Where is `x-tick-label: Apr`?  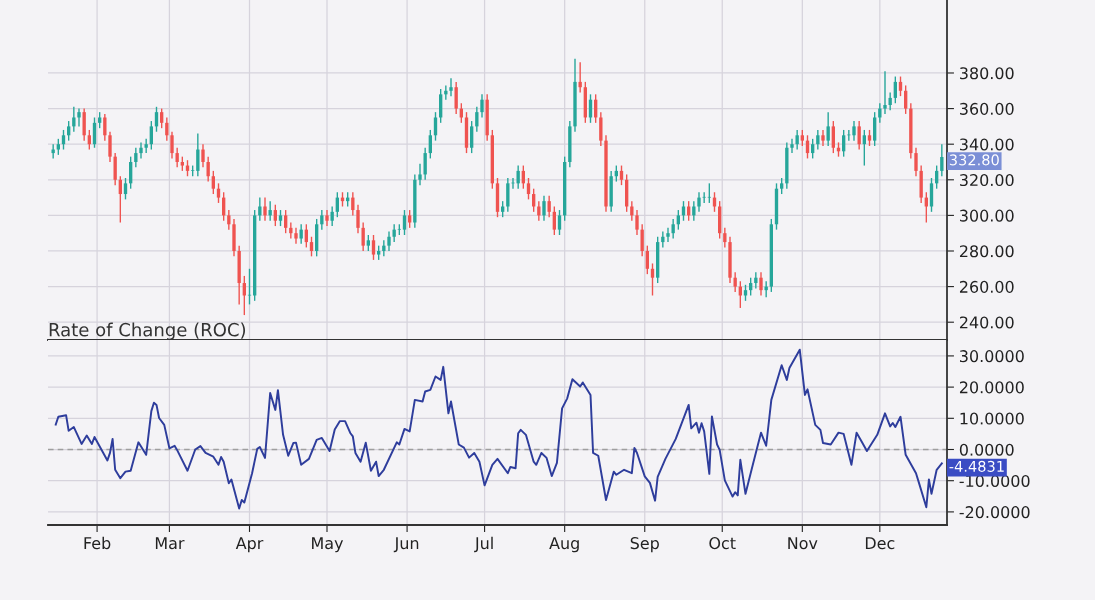
x-tick-label: Apr is located at coordinates (249, 545).